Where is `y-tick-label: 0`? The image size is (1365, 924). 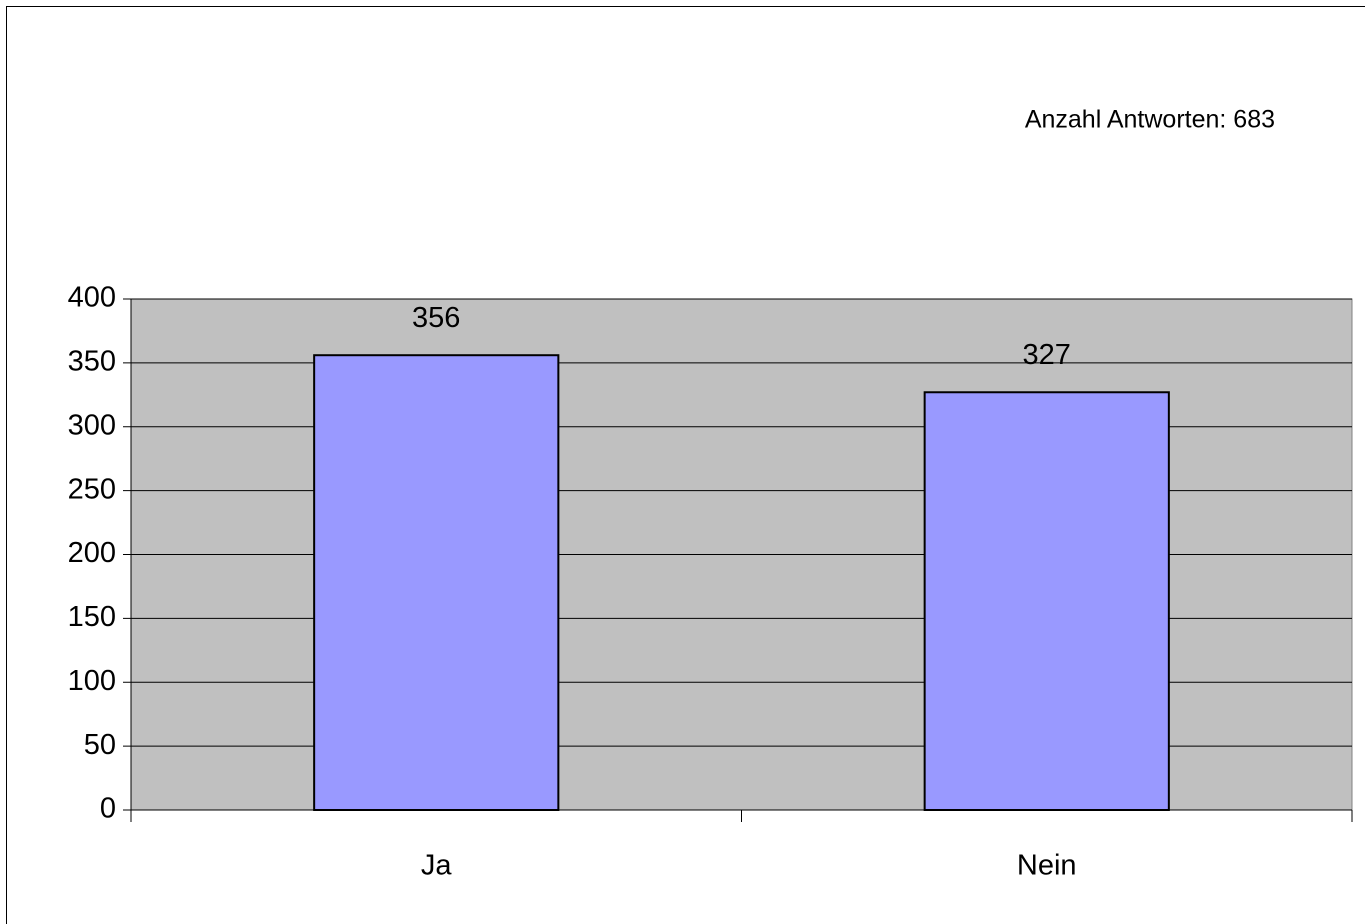
y-tick-label: 0 is located at coordinates (108, 809).